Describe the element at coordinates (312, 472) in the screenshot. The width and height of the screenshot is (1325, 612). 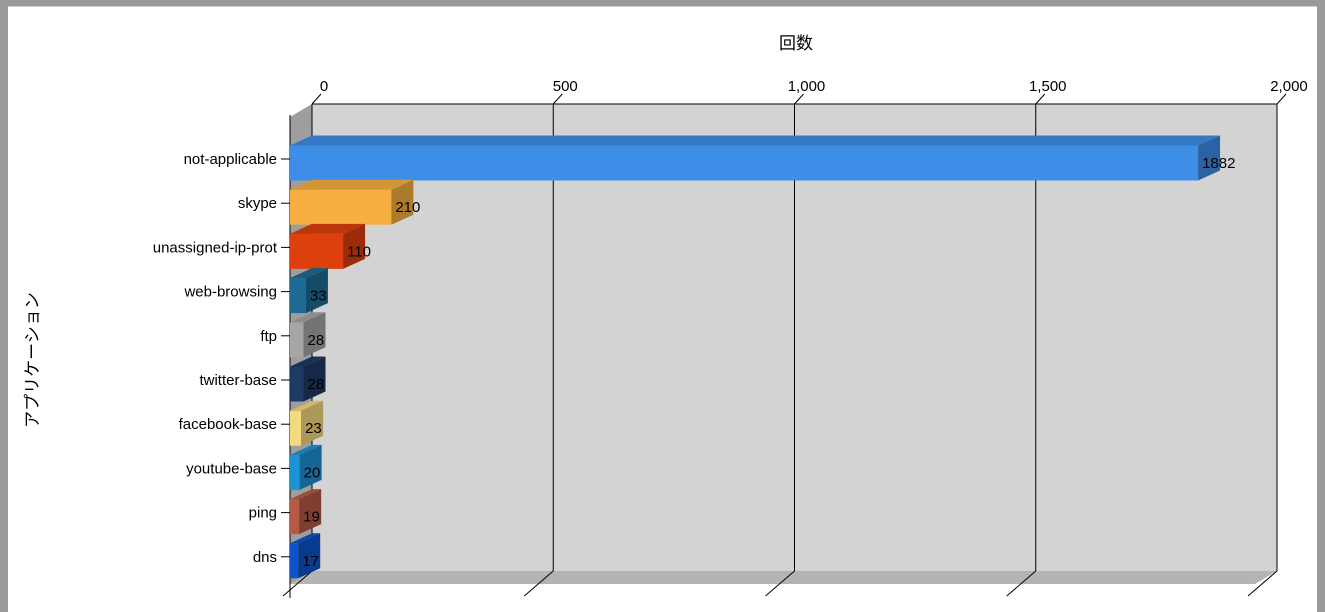
I see `value-label: 20` at that location.